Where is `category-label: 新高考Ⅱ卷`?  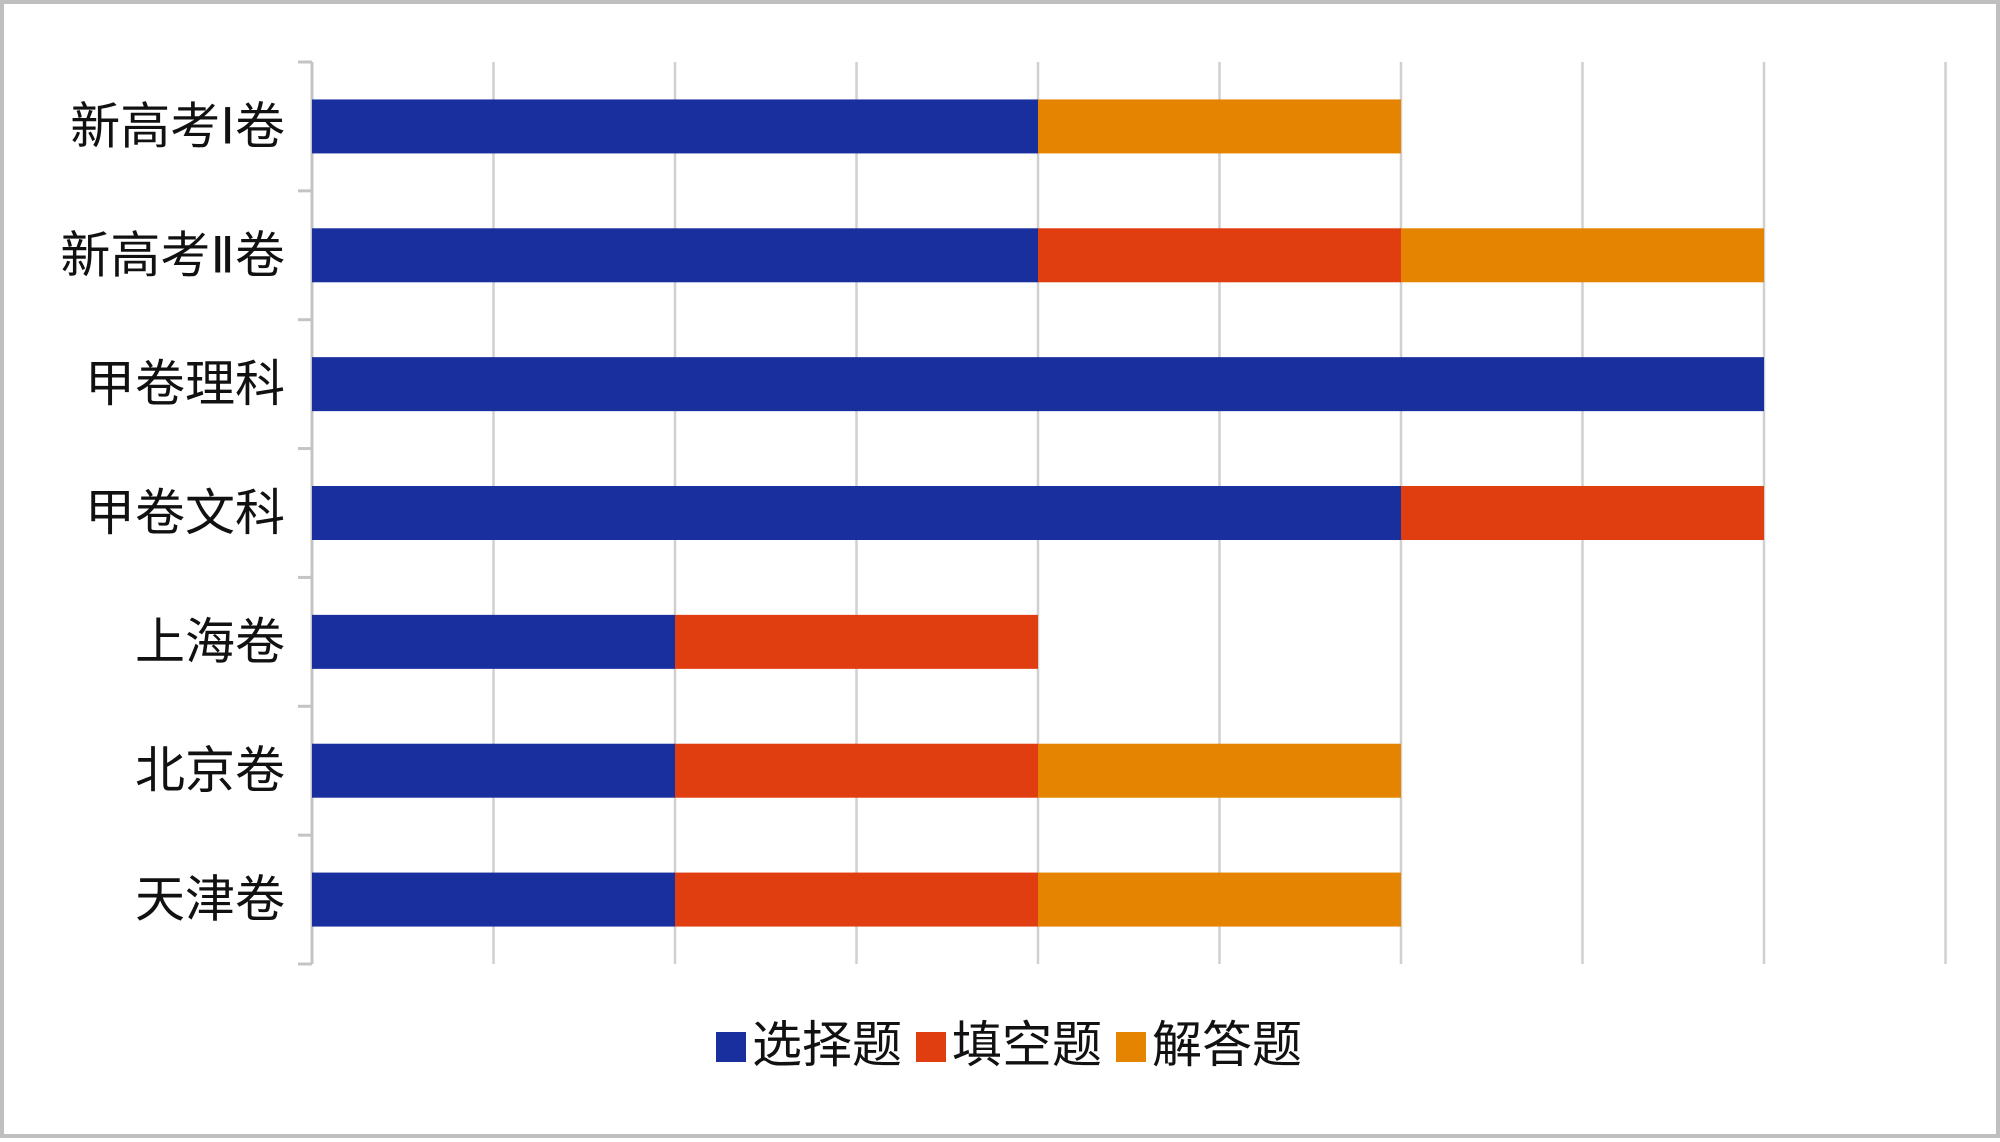
category-label: 新高考Ⅱ卷 is located at coordinates (172, 255).